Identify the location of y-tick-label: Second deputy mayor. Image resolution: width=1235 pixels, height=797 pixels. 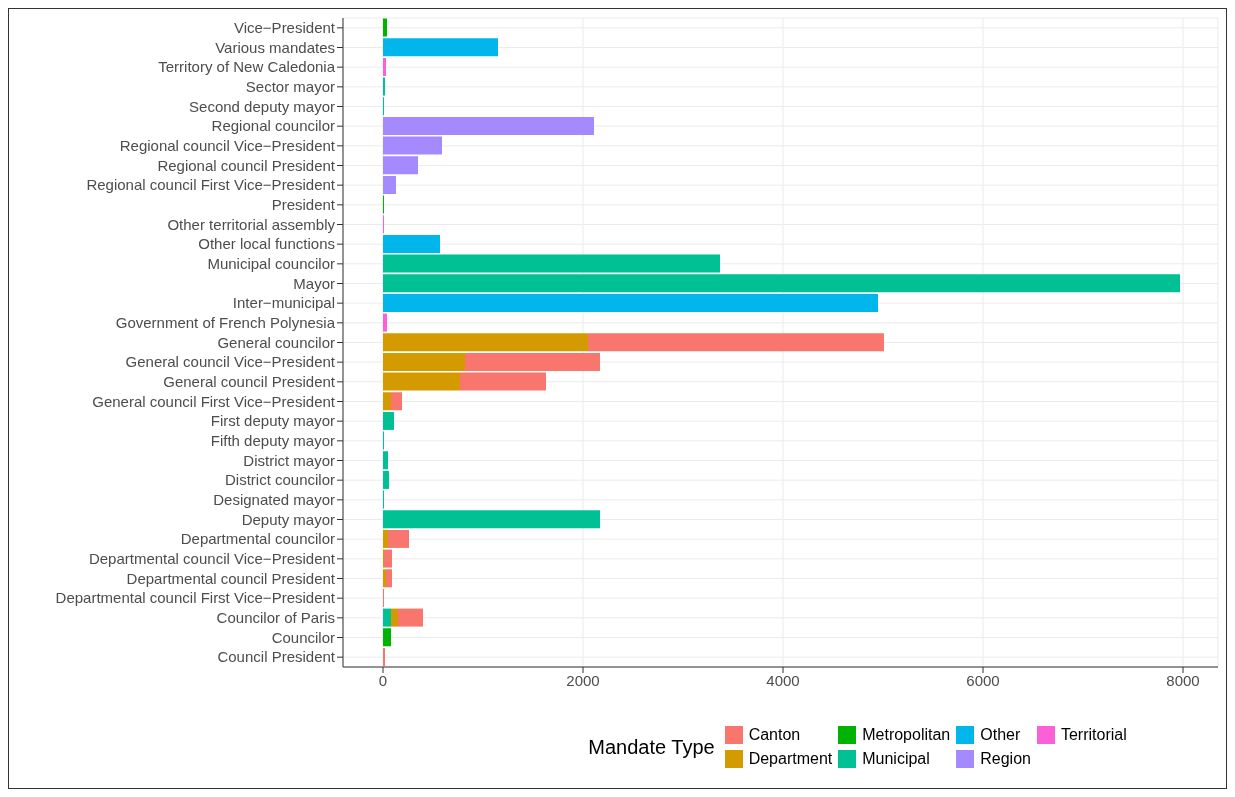
(262, 106).